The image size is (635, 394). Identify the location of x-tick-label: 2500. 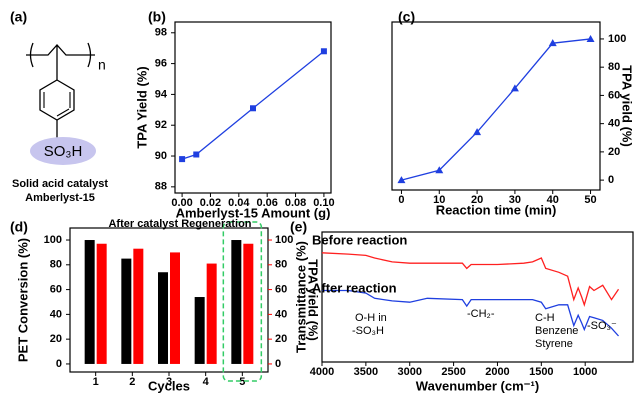
(453, 372).